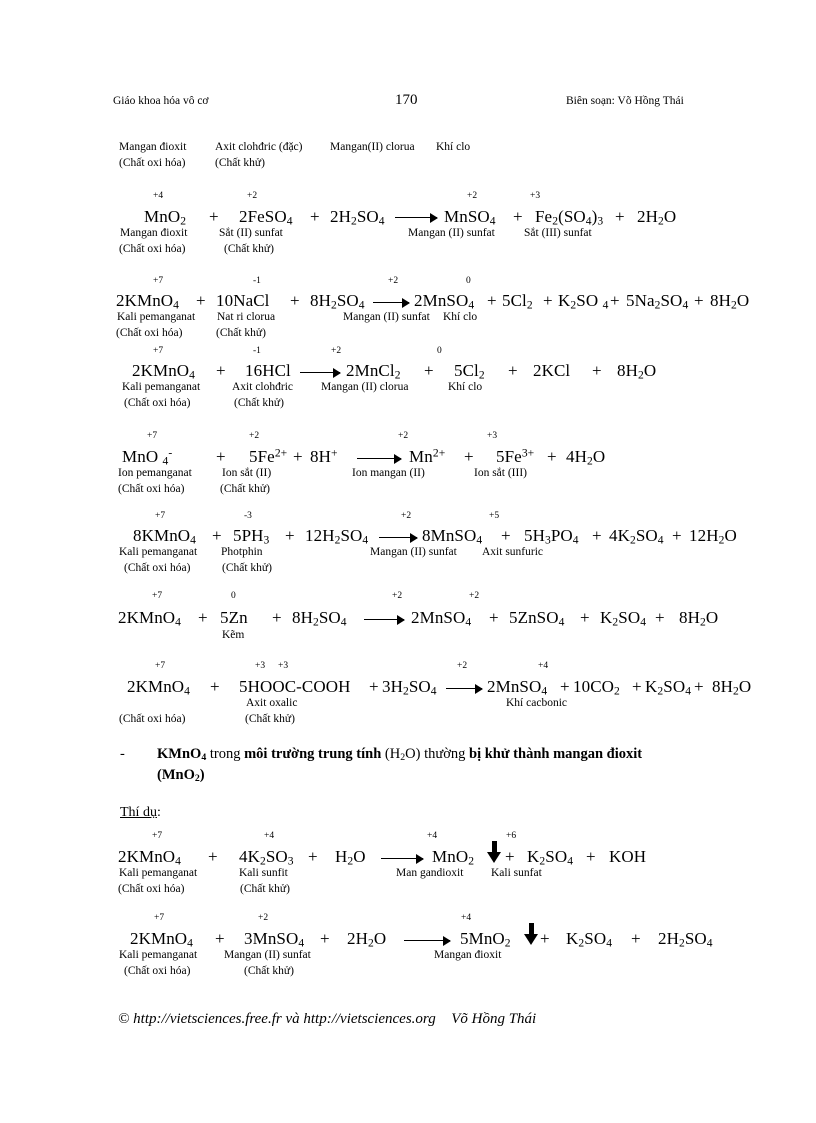 The height and width of the screenshot is (1123, 816). Describe the element at coordinates (268, 456) in the screenshot. I see `eq-term: 5Fe2+` at that location.